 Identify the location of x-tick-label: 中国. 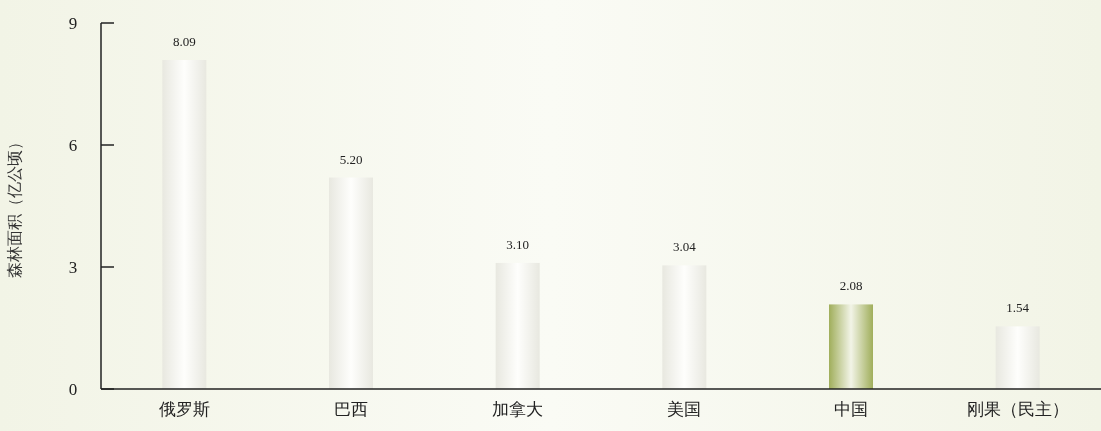
(851, 409).